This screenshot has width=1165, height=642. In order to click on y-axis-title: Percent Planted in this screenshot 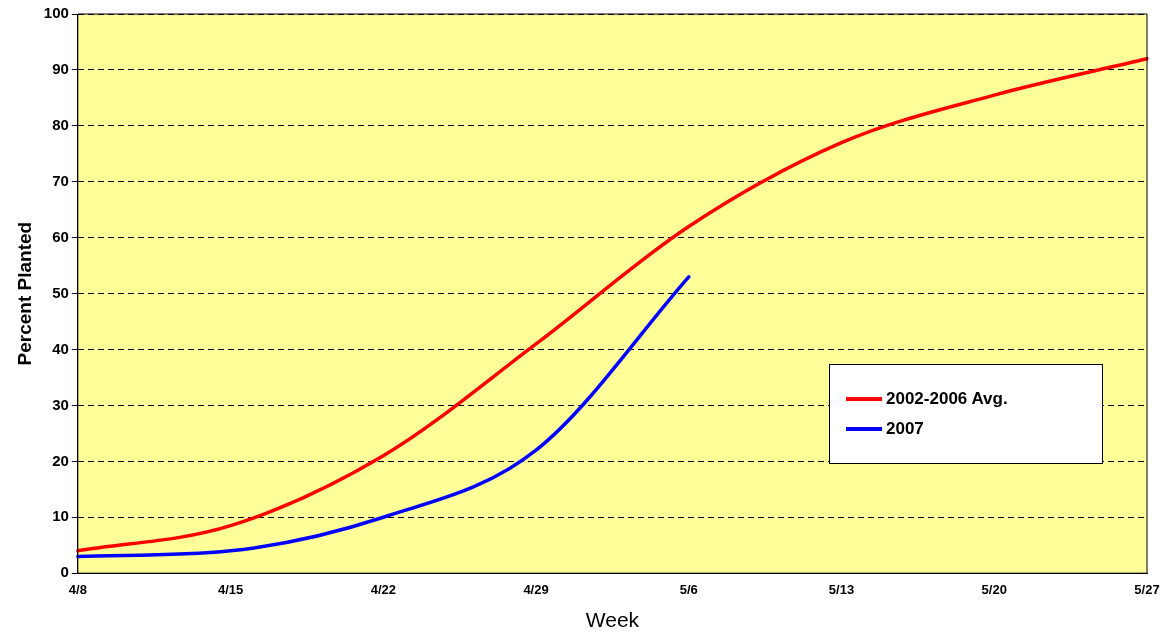, I will do `click(24, 293)`.